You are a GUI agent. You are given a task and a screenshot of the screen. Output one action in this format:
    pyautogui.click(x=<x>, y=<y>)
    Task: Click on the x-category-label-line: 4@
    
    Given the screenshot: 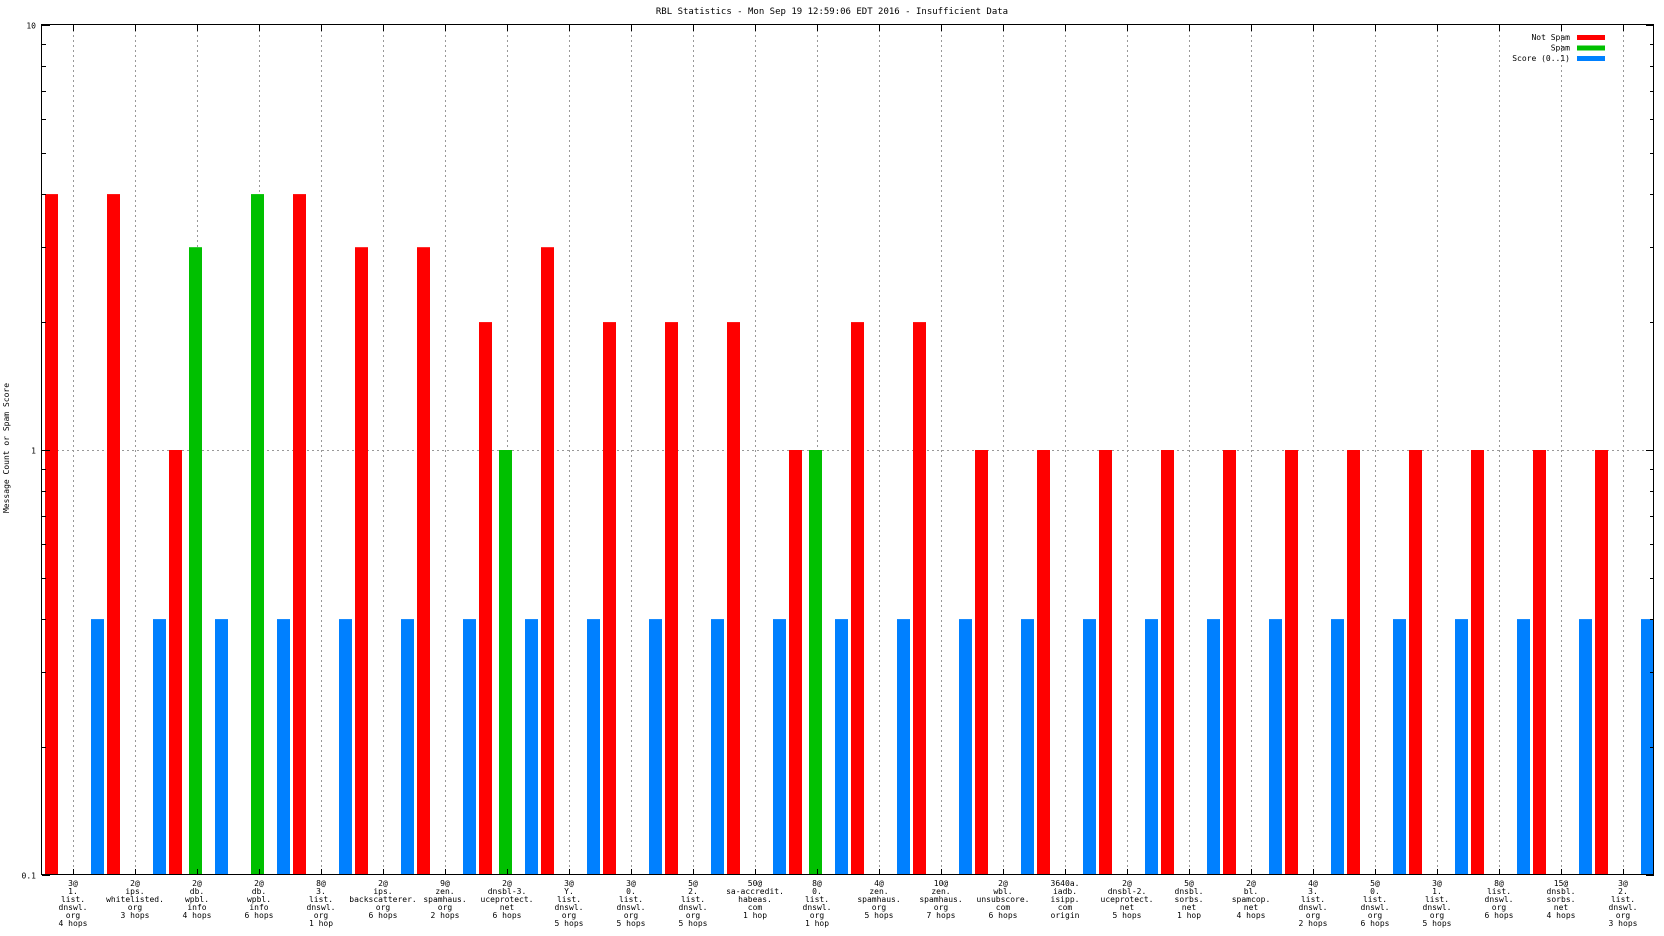 What is the action you would take?
    pyautogui.click(x=879, y=883)
    